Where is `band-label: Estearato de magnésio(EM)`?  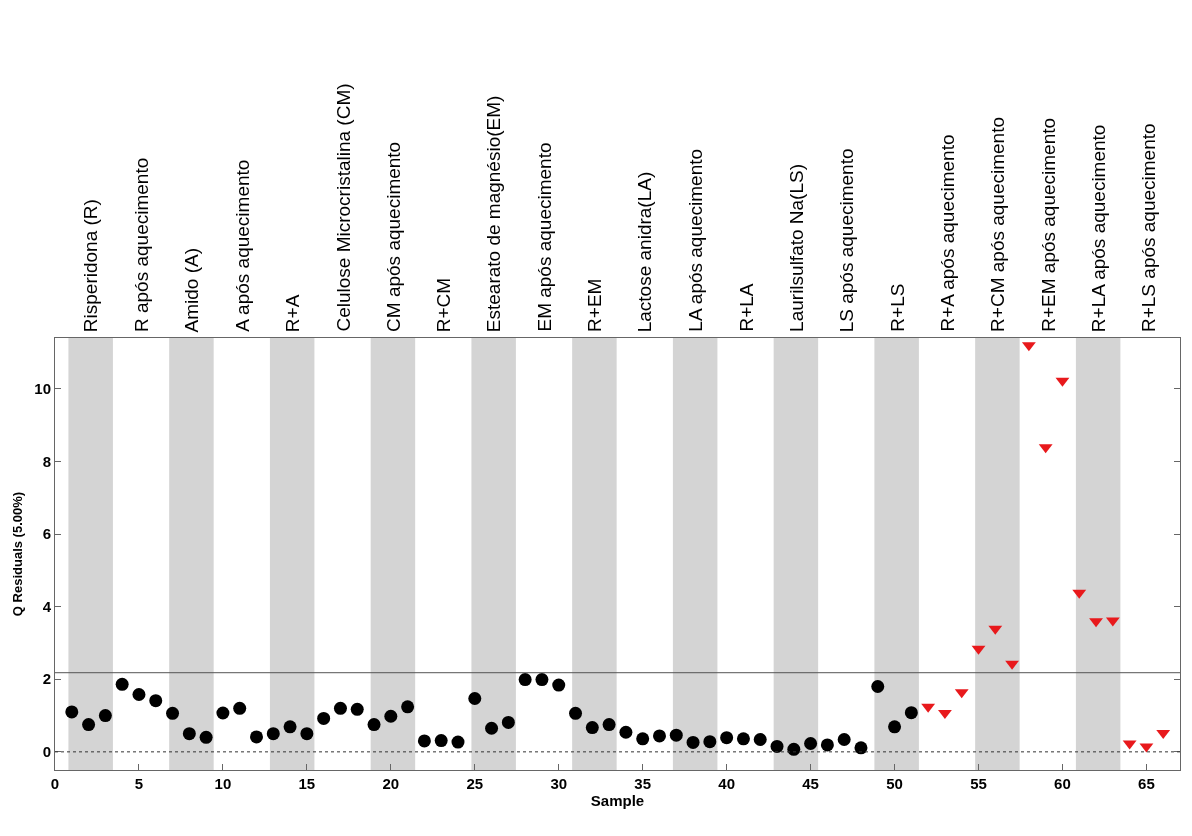 band-label: Estearato de magnésio(EM) is located at coordinates (494, 214).